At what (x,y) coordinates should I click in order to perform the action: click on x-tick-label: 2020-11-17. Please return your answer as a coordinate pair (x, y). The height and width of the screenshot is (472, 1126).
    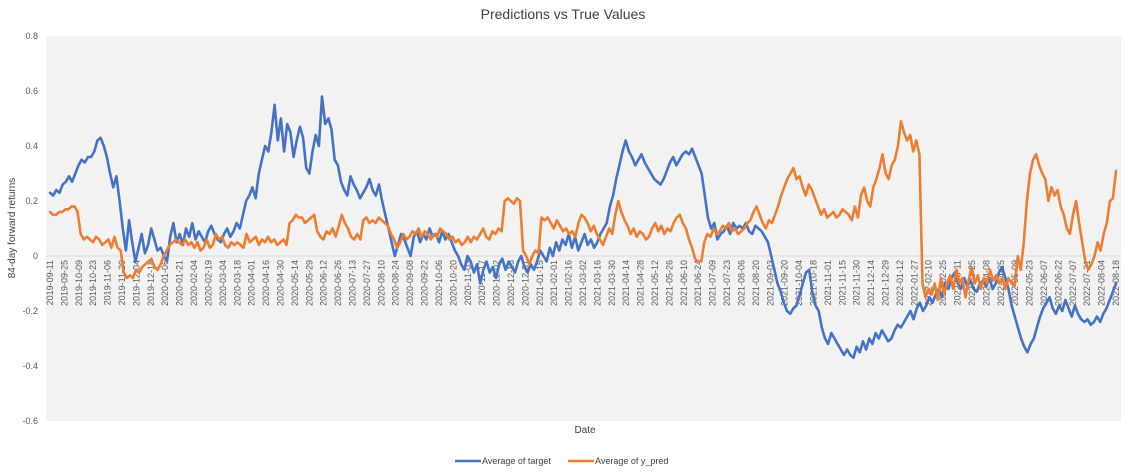
    Looking at the image, I should click on (482, 282).